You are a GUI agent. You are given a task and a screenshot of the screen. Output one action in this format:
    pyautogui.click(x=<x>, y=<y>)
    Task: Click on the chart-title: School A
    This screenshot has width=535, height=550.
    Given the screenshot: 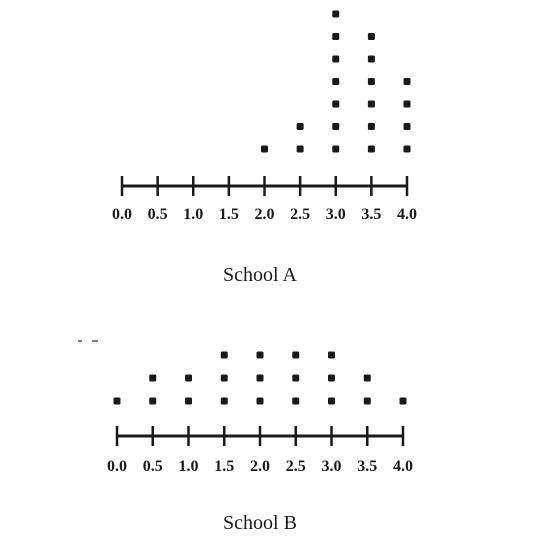 What is the action you would take?
    pyautogui.click(x=260, y=275)
    